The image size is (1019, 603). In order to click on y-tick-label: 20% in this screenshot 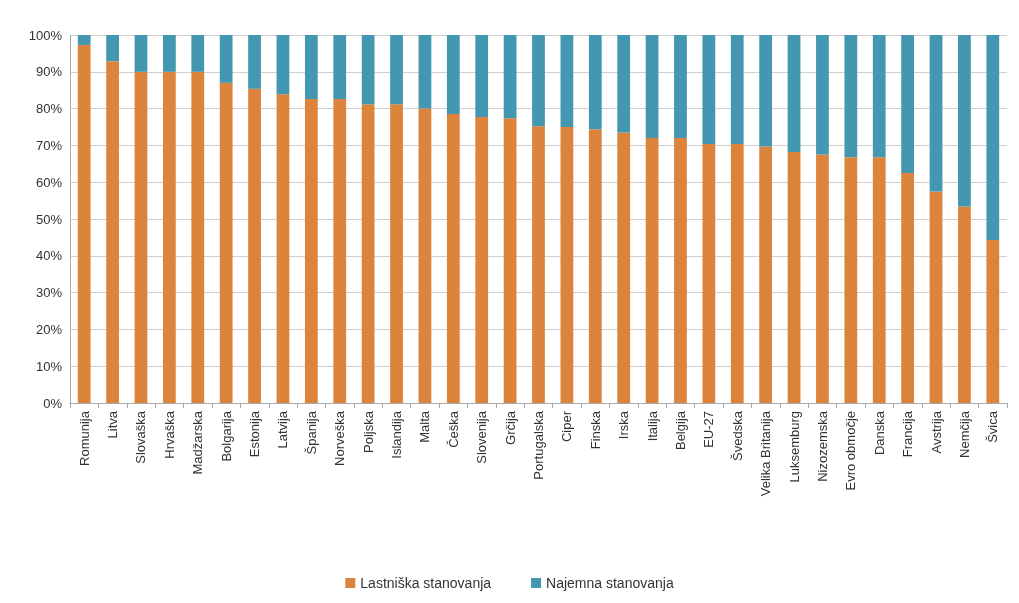, I will do `click(49, 329)`.